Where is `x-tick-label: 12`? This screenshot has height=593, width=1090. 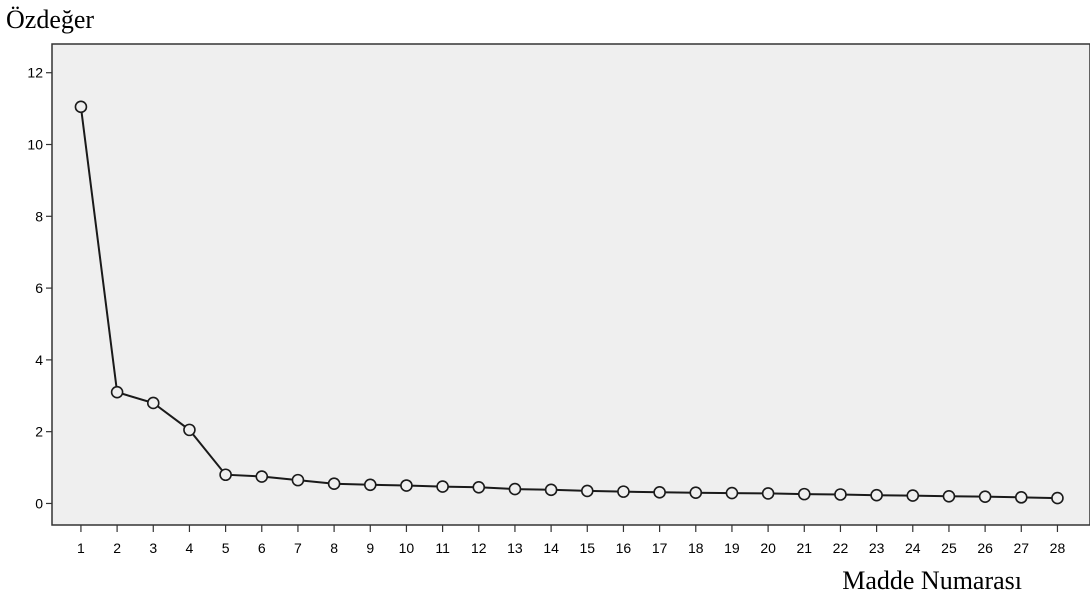
x-tick-label: 12 is located at coordinates (479, 548).